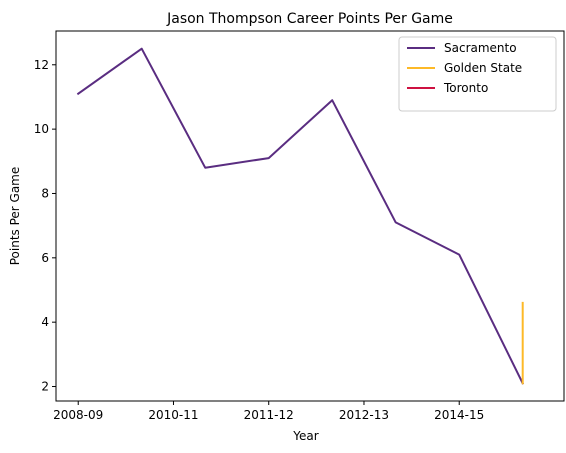  Describe the element at coordinates (459, 415) in the screenshot. I see `x-tick-label: 2014-15` at that location.